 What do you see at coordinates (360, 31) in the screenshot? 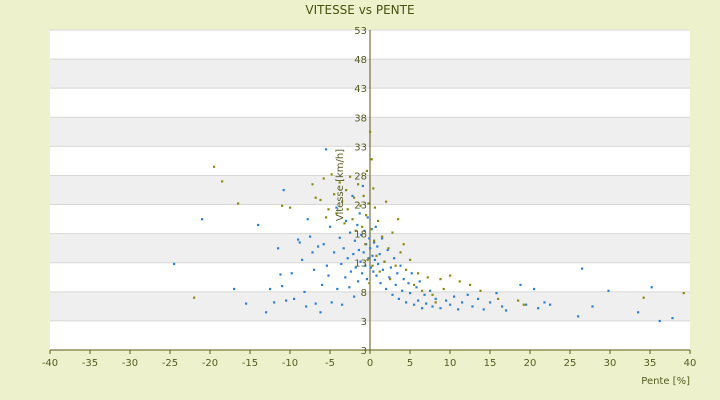
I see `y-tick-label: 53` at bounding box center [360, 31].